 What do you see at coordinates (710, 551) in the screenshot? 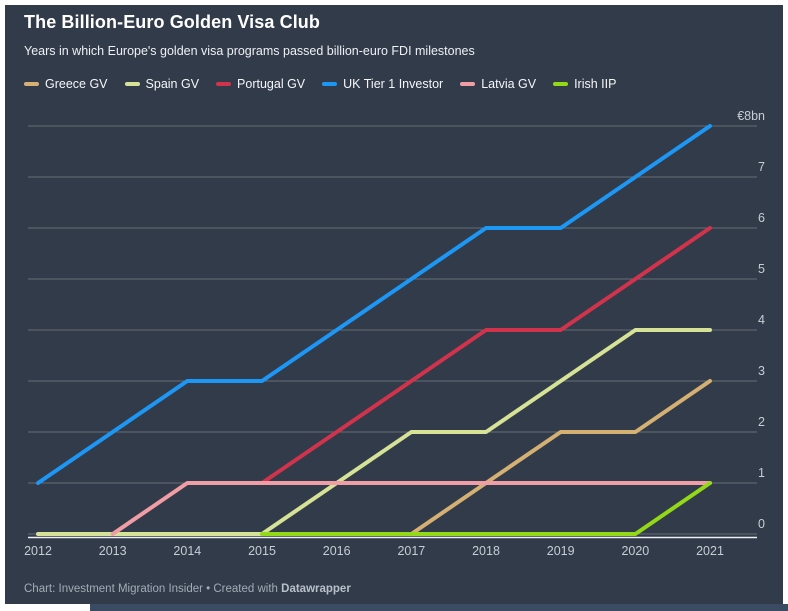
I see `x-tick-label-2021: 2021` at bounding box center [710, 551].